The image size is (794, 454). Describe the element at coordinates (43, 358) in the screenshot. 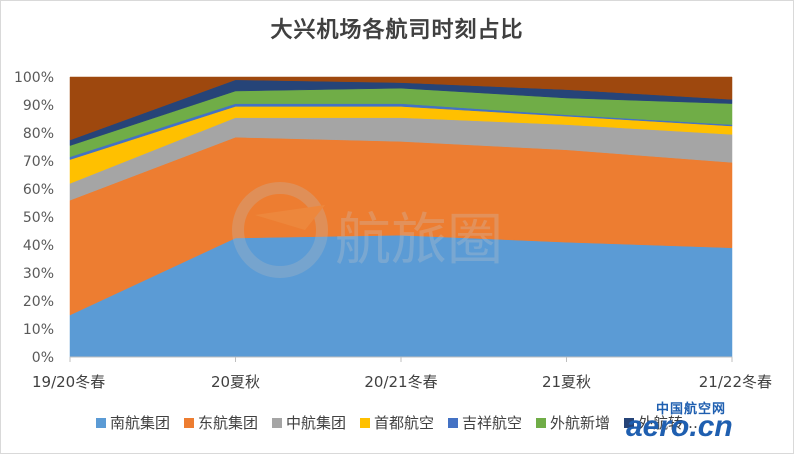

I see `y-tick-label: 0%` at that location.